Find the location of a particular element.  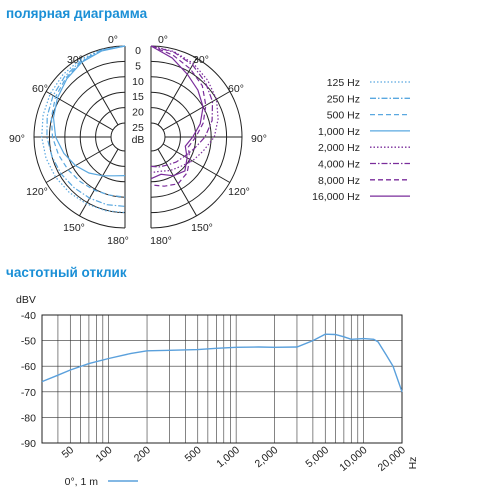

fr-x-tick-label: 50 is located at coordinates (68, 452).